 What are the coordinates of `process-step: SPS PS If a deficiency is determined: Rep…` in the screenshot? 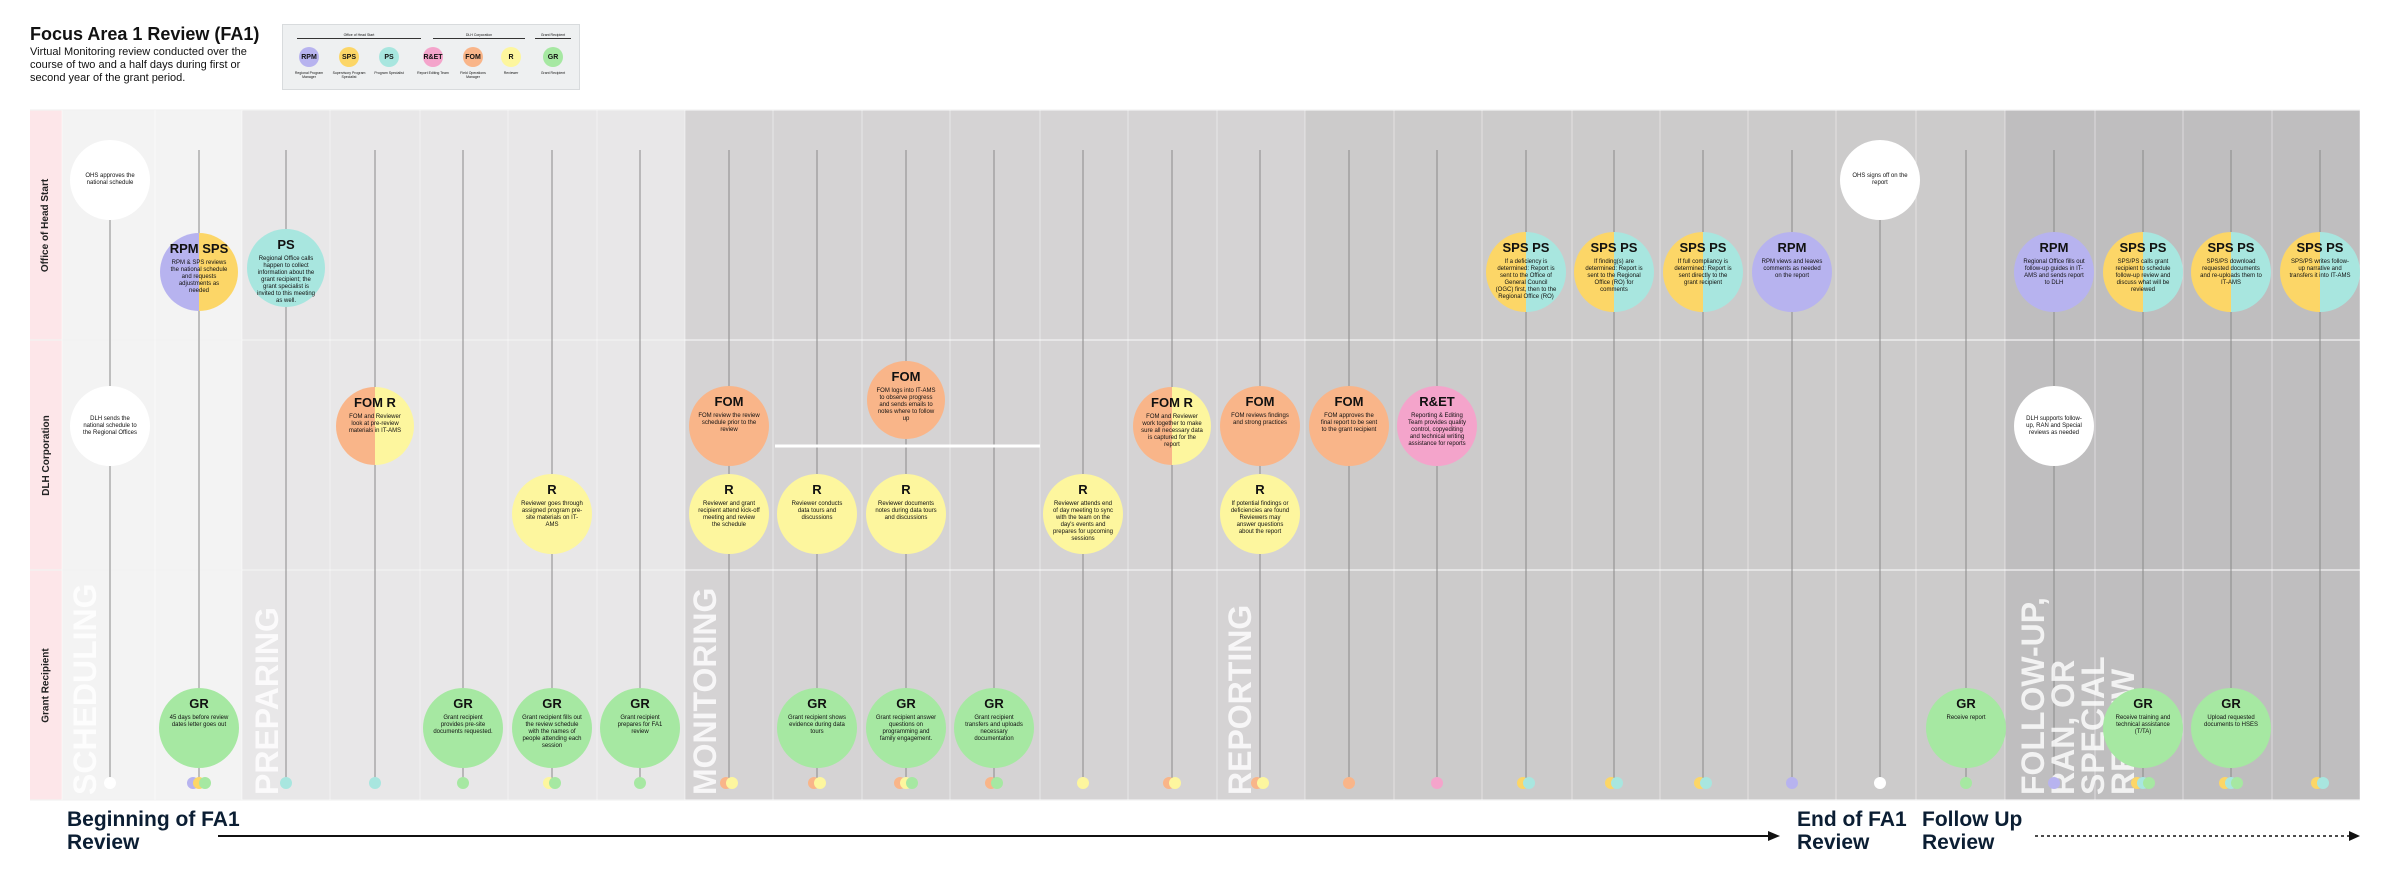 It's located at (1526, 272).